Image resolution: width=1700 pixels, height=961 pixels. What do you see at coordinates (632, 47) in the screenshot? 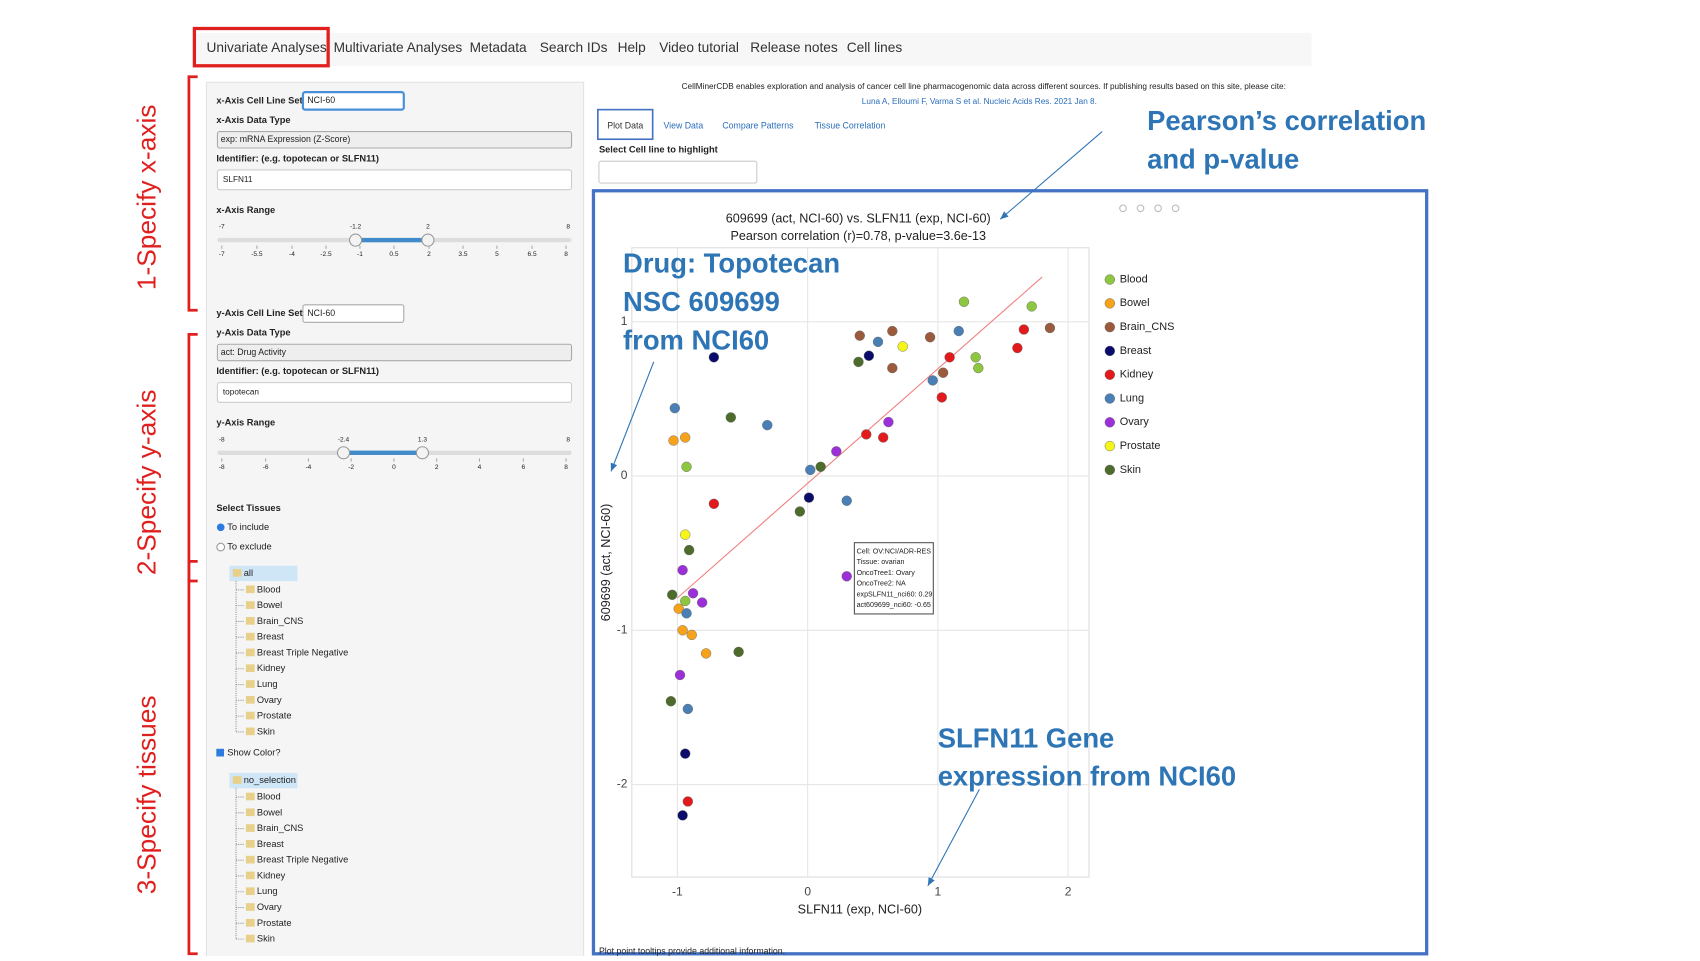
I see `nav-tab: Help` at bounding box center [632, 47].